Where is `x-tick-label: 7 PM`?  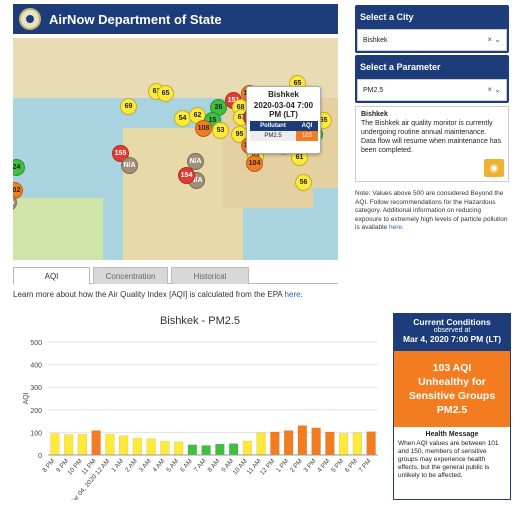 x-tick-label: 7 PM is located at coordinates (365, 466).